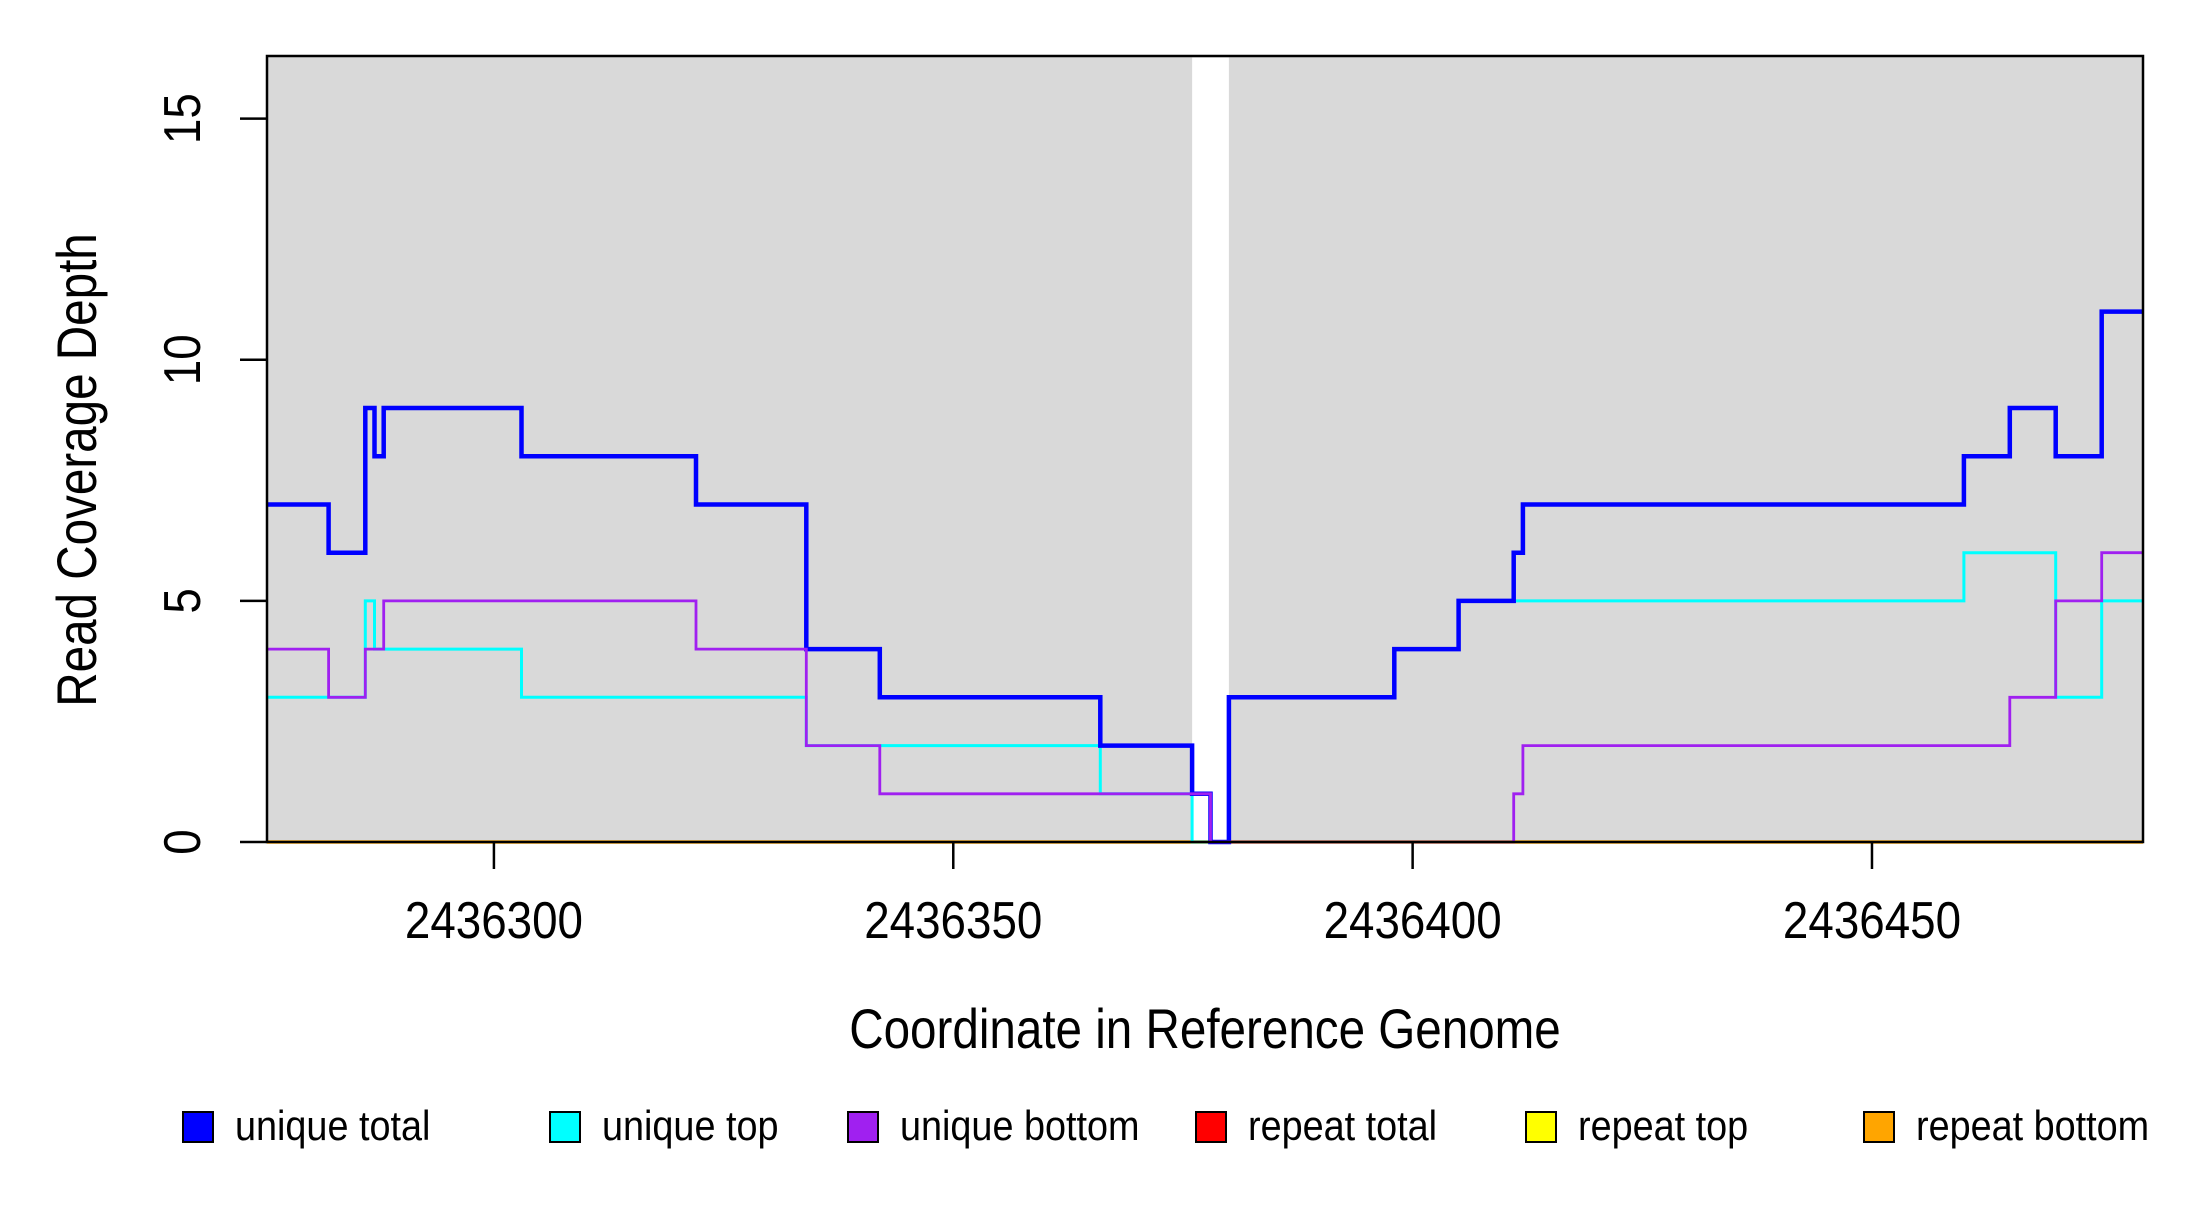 Image resolution: width=2200 pixels, height=1205 pixels. I want to click on x-axis-tick-label: 2436350, so click(953, 920).